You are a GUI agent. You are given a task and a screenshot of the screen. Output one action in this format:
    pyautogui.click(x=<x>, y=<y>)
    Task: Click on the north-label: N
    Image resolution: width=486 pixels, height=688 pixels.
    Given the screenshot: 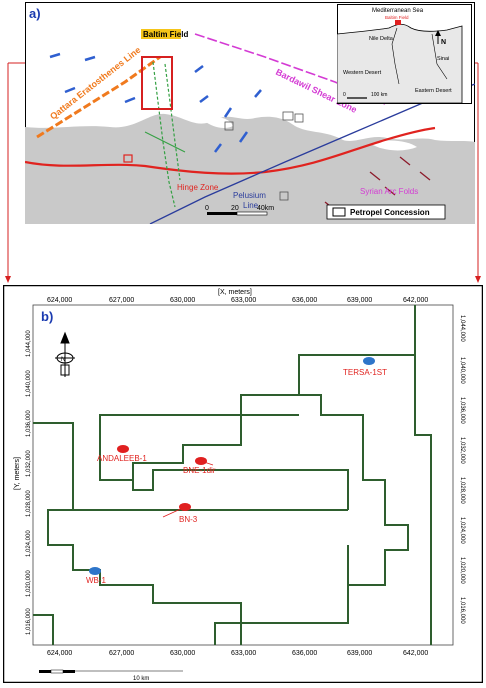 What is the action you would take?
    pyautogui.click(x=63, y=360)
    